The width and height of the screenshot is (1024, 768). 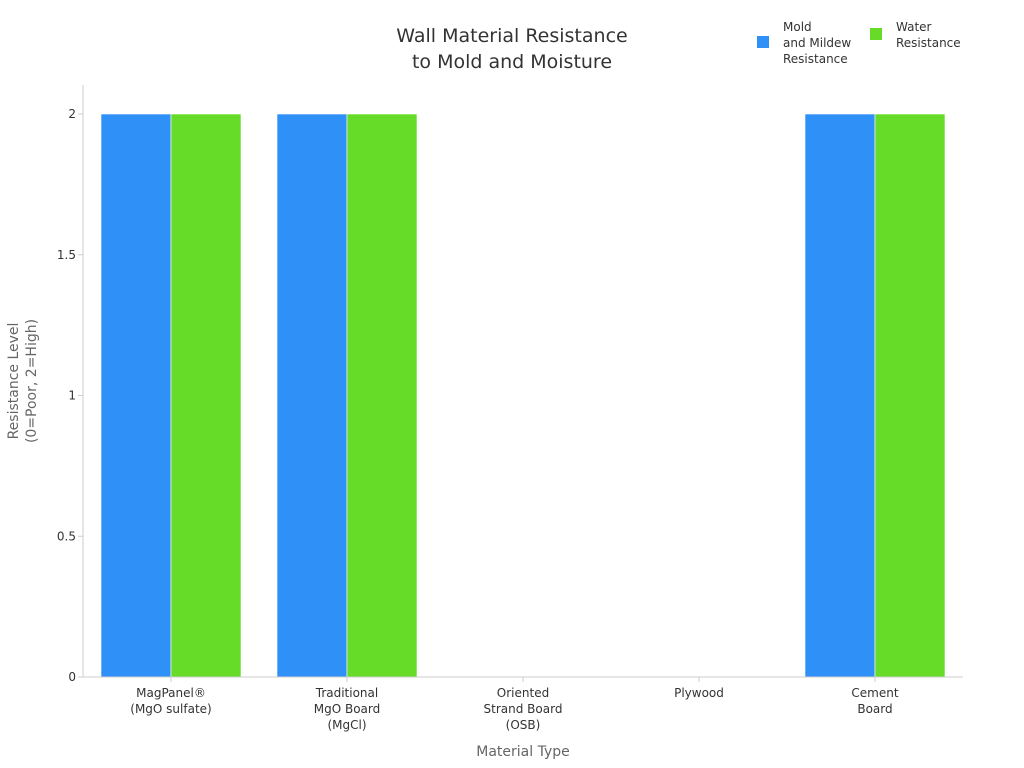 I want to click on legend-label-line: Mold, so click(x=797, y=27).